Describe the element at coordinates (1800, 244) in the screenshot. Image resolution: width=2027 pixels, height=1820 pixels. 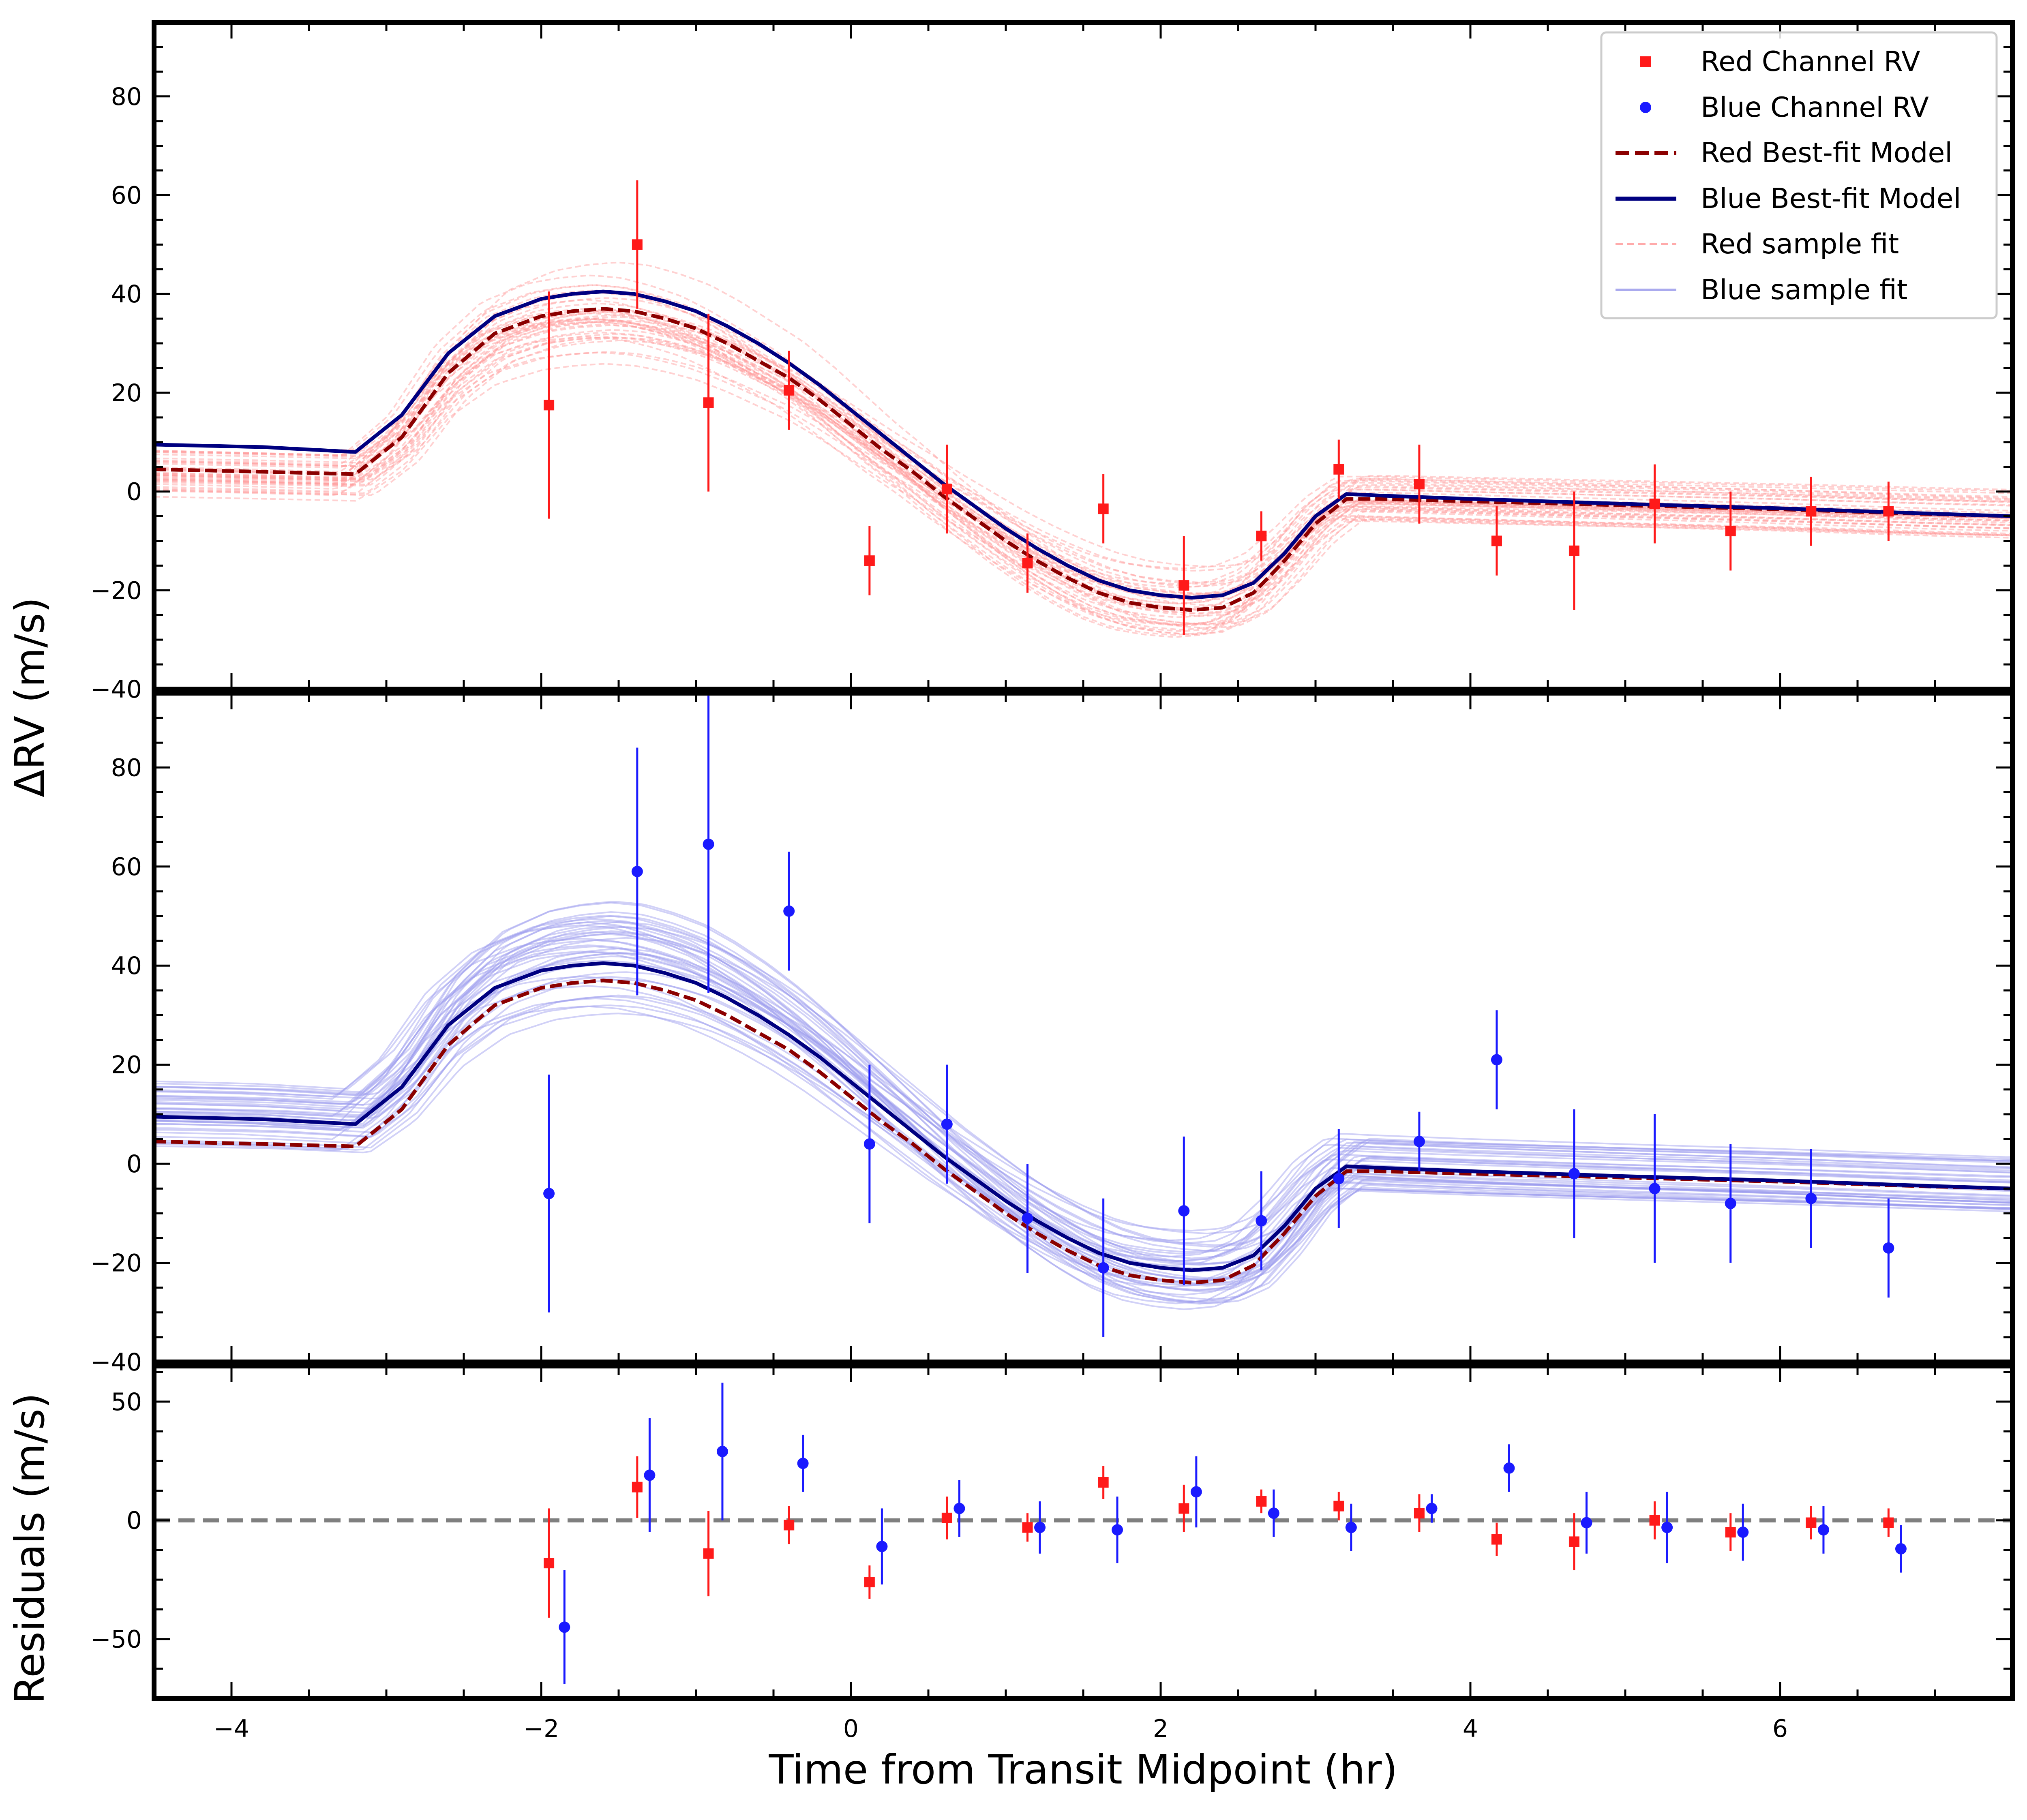
I see `legend-red-sample: Red sample fit` at that location.